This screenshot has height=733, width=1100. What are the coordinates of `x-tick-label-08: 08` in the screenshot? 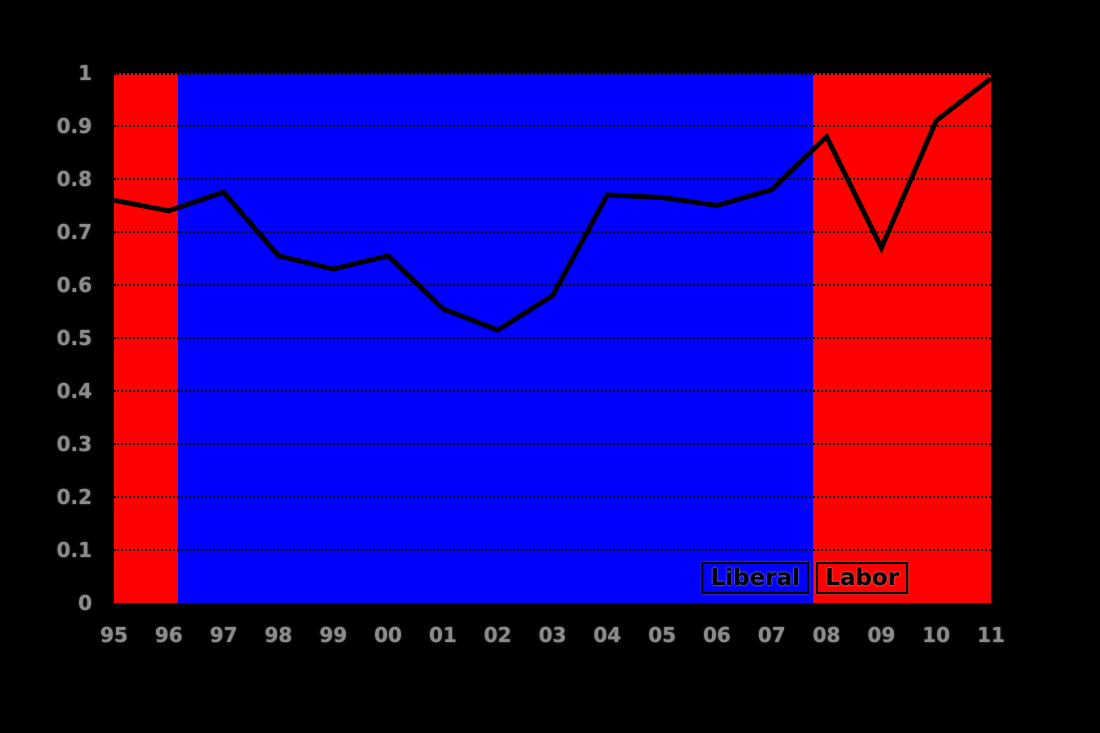 It's located at (826, 635).